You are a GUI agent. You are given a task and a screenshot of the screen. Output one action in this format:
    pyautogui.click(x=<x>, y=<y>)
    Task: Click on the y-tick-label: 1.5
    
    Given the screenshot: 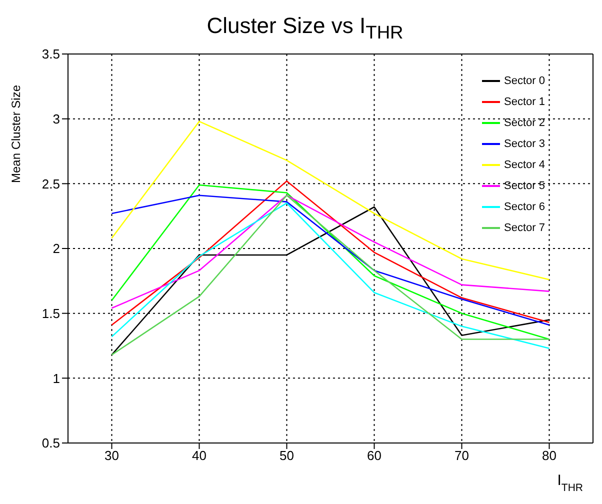 What is the action you would take?
    pyautogui.click(x=51, y=313)
    